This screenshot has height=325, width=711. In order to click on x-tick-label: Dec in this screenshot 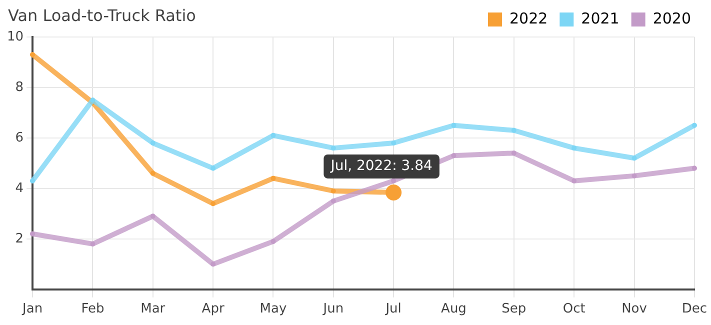, I will do `click(694, 309)`.